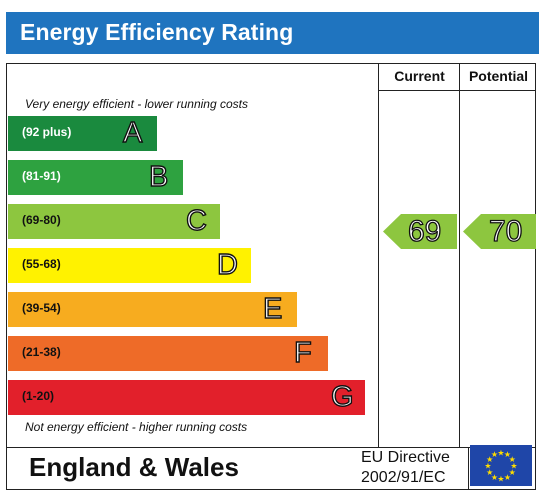 The width and height of the screenshot is (545, 500). I want to click on eu-stars: ★★★★★★★★★ ★ ★★, so click(500, 466).